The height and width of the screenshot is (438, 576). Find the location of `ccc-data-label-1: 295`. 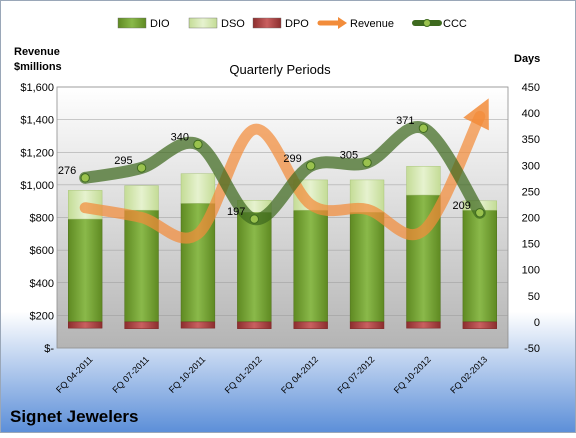

ccc-data-label-1: 295 is located at coordinates (123, 161).